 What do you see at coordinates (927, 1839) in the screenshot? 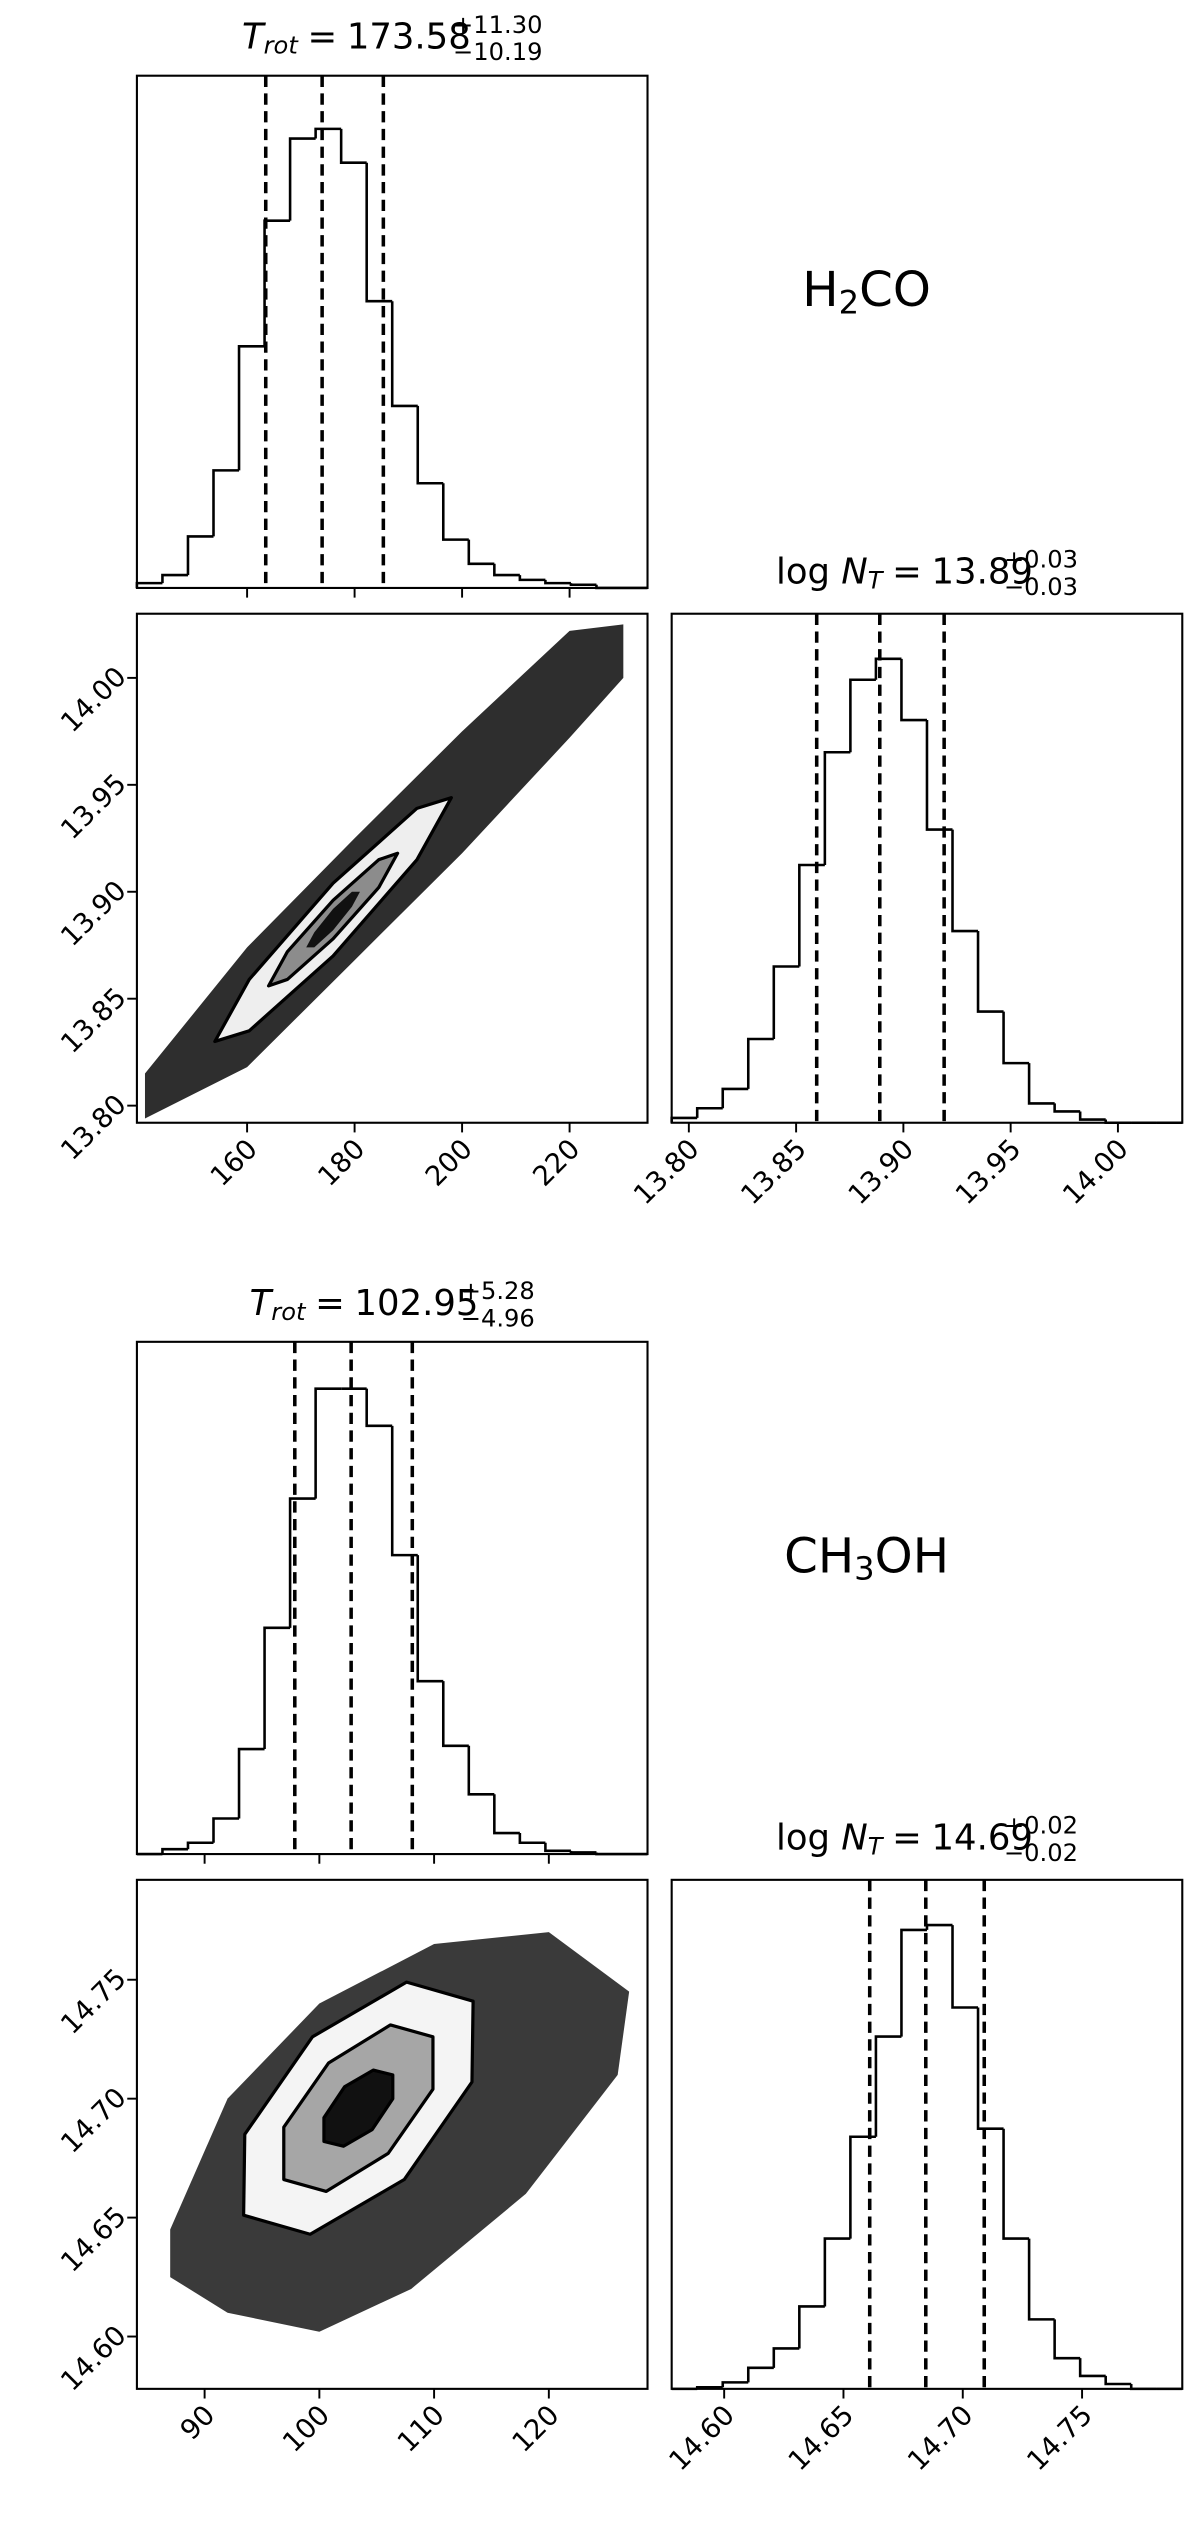
I see `panel-title: log NT = 14.69+0.02−0.02` at bounding box center [927, 1839].